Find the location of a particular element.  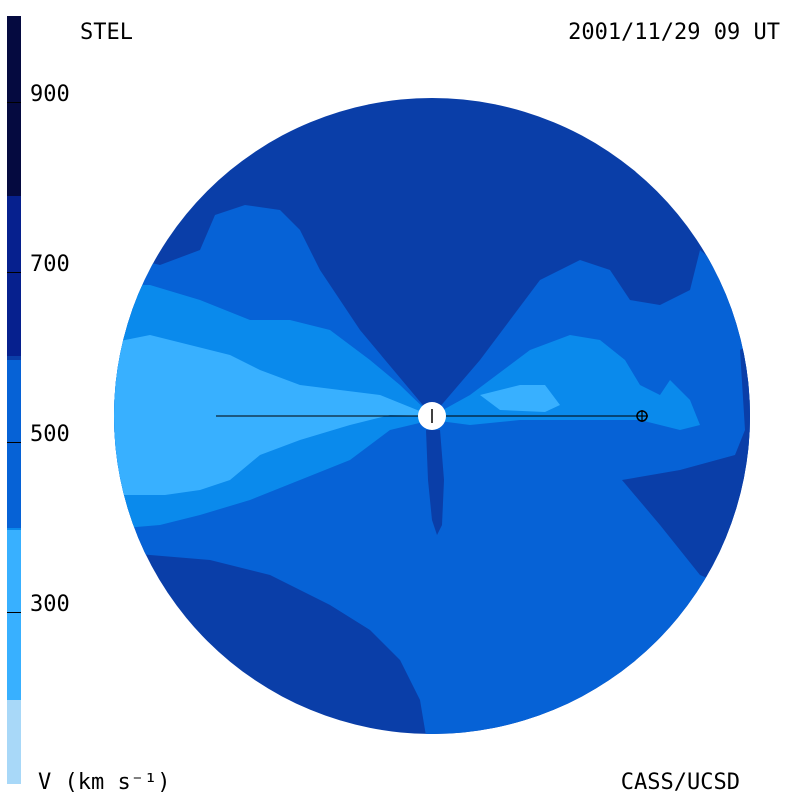

sun-icon is located at coordinates (432, 416).